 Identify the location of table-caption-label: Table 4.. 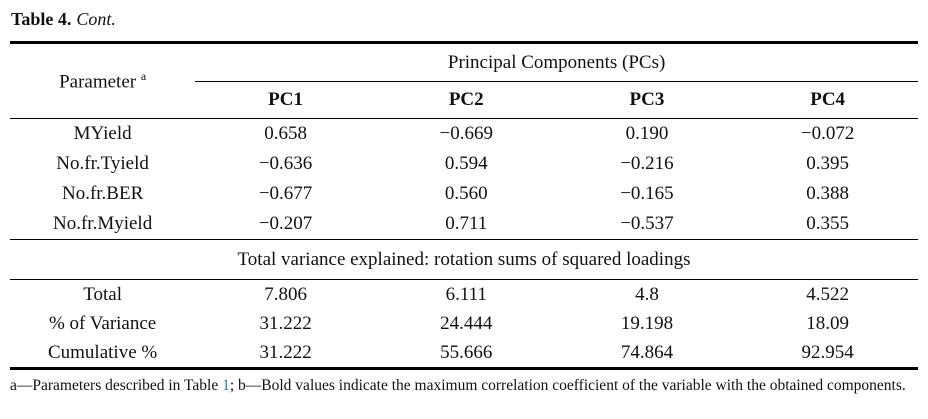
(41, 19).